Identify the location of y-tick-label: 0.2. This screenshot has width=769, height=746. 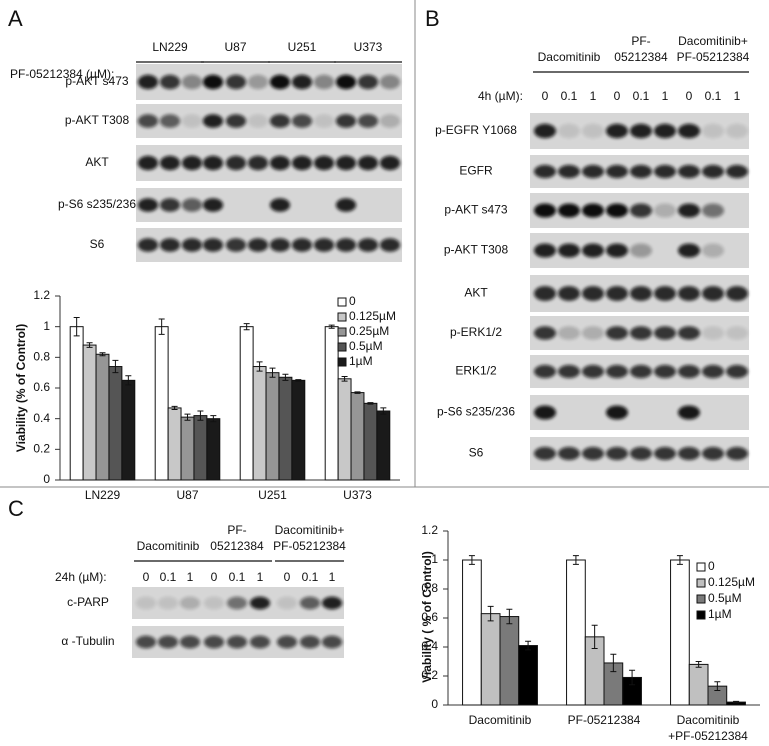
(429, 675).